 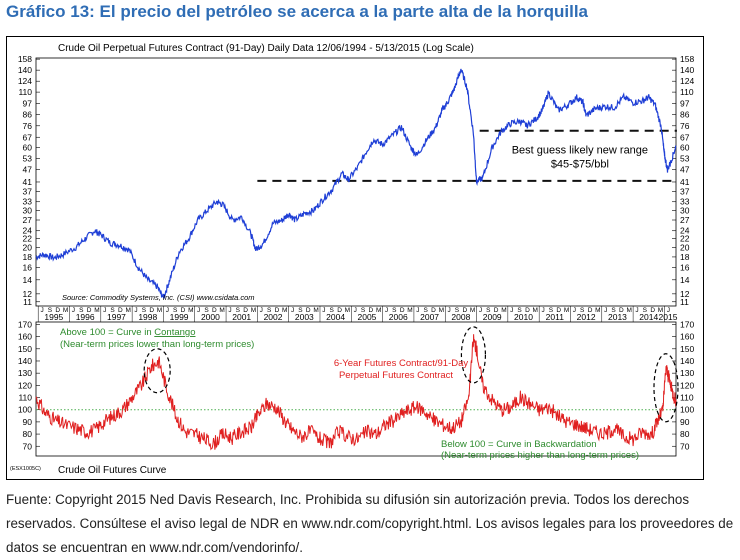 What do you see at coordinates (555, 317) in the screenshot?
I see `year-label: 2011` at bounding box center [555, 317].